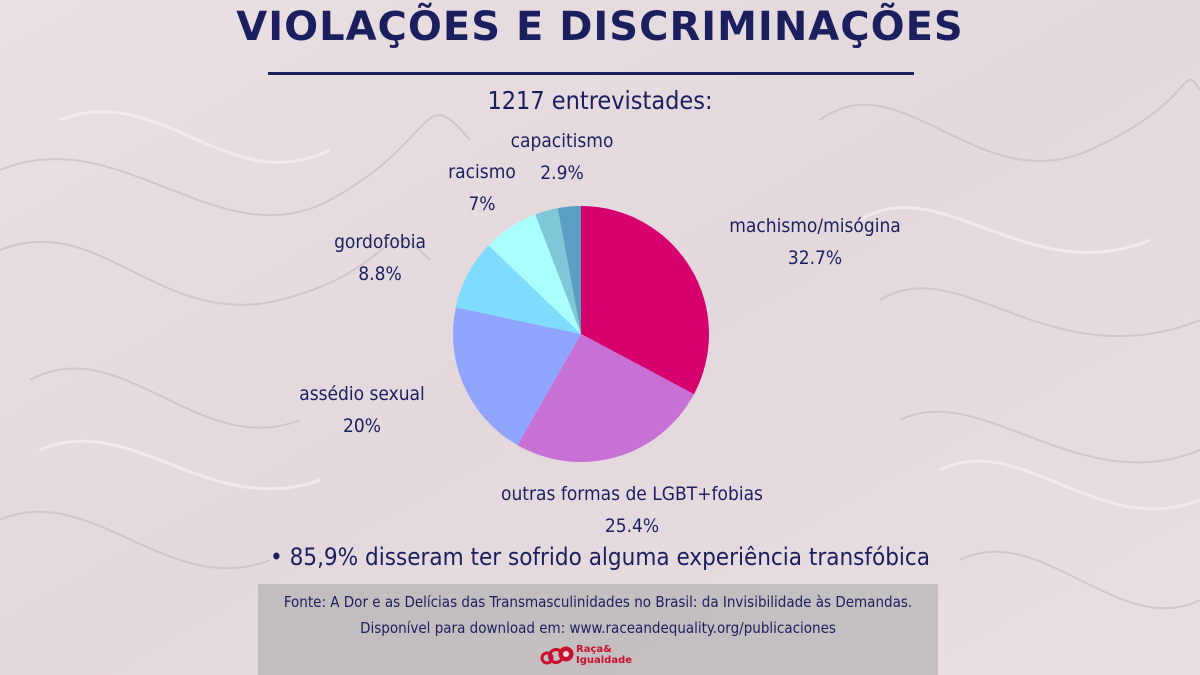  I want to click on label-lgbt-fobias: outras formas de LGBT+fobias 25.4%, so click(632, 510).